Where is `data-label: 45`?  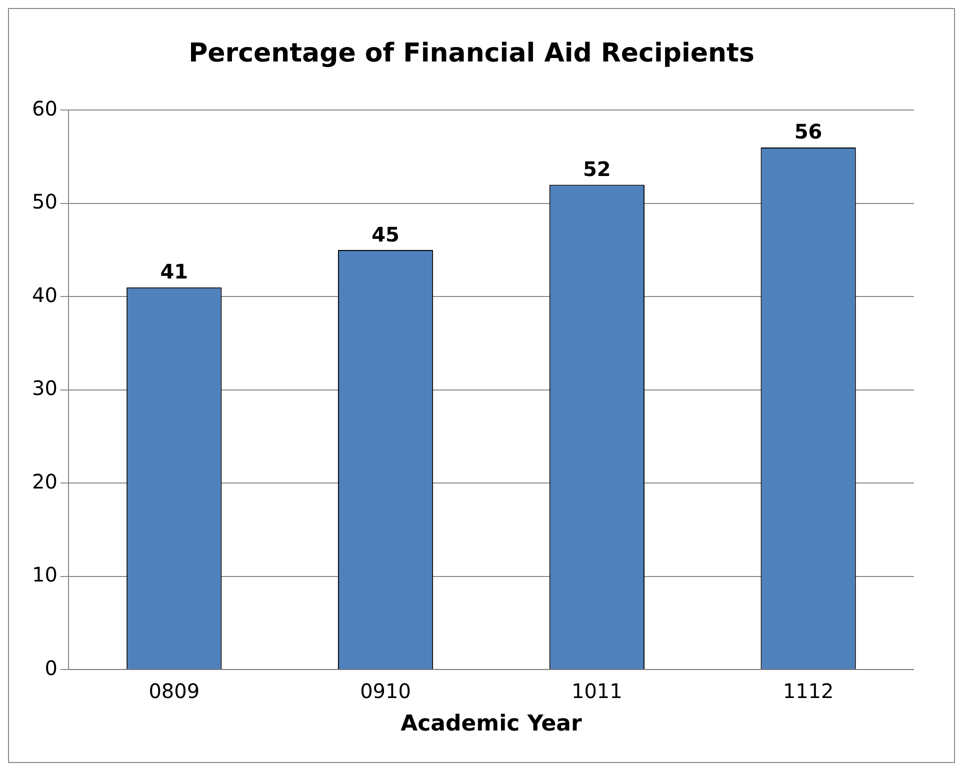 data-label: 45 is located at coordinates (386, 234).